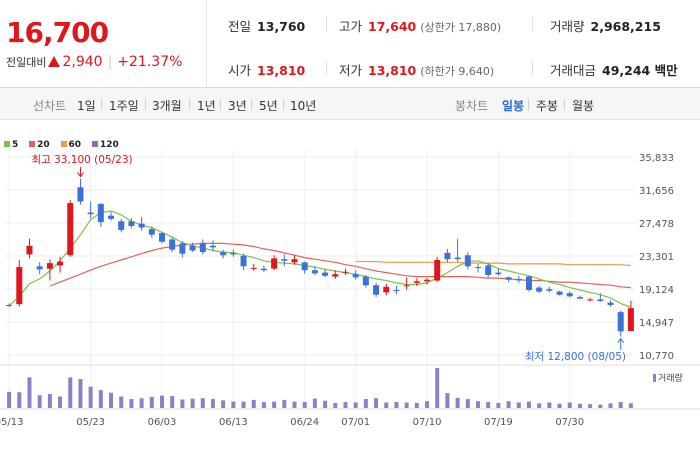 The width and height of the screenshot is (700, 450). I want to click on legend-label: 60, so click(75, 145).